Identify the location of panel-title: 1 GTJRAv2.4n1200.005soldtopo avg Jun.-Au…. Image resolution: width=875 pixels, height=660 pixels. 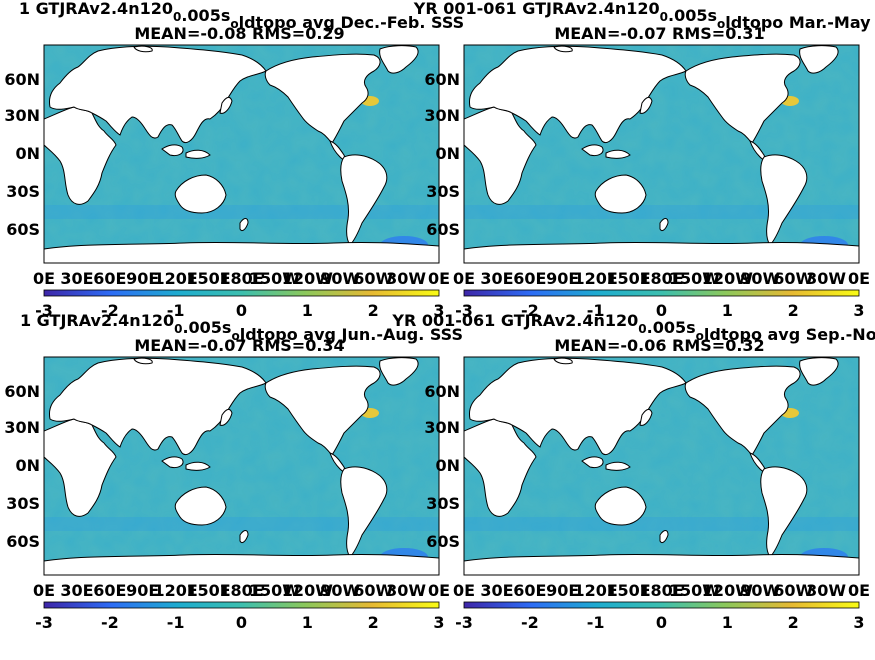
(241, 327).